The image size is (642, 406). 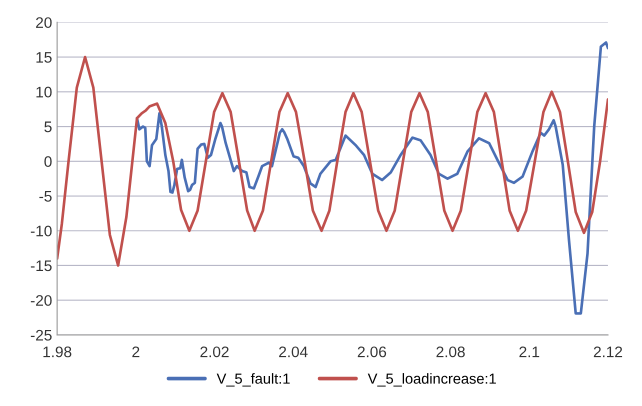 I want to click on legend-label: V_5_loadincrease:1, so click(x=432, y=380).